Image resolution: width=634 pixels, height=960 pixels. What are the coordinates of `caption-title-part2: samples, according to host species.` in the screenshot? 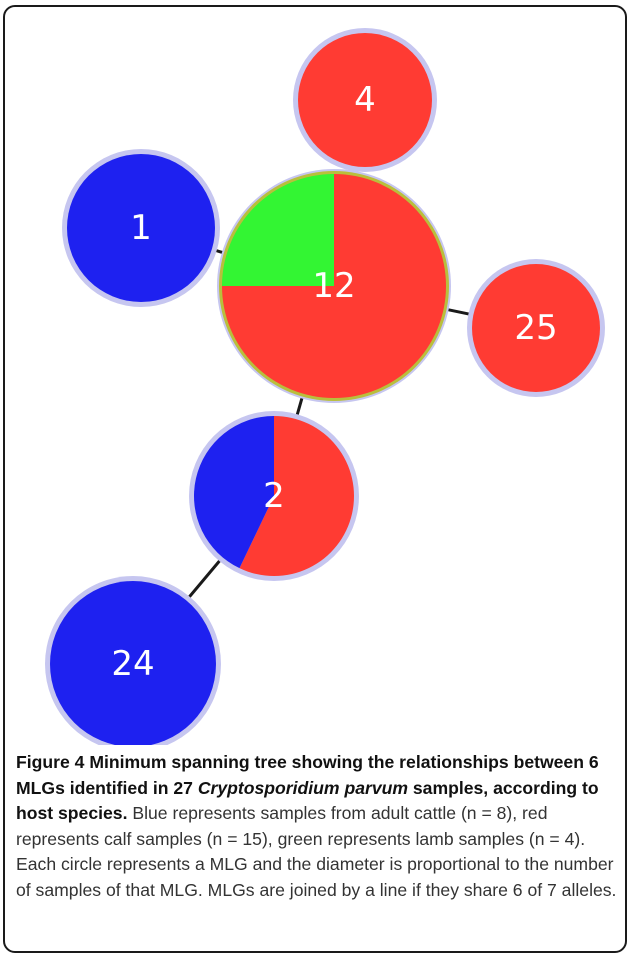 It's located at (307, 800).